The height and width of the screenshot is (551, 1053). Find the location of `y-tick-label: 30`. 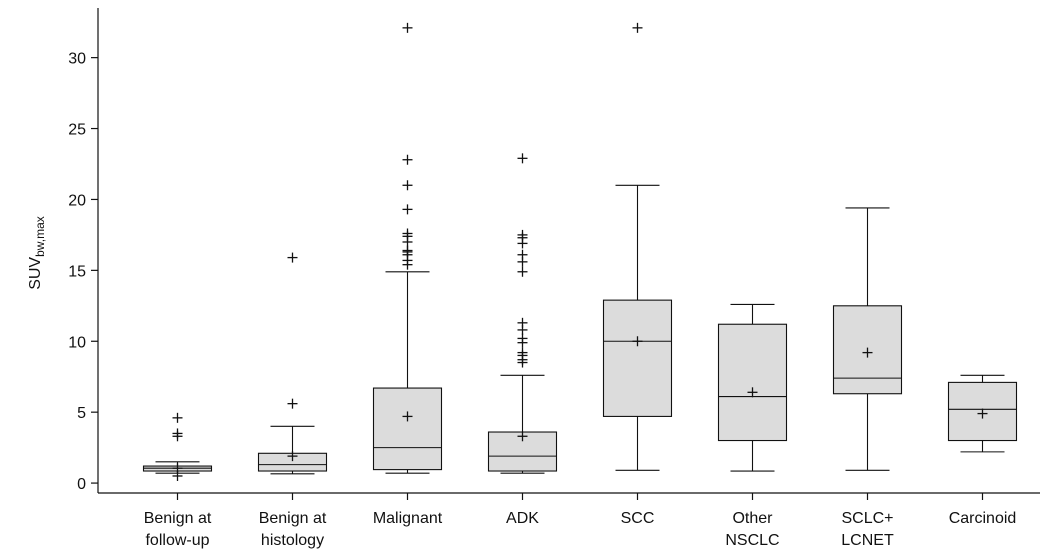

y-tick-label: 30 is located at coordinates (77, 59).